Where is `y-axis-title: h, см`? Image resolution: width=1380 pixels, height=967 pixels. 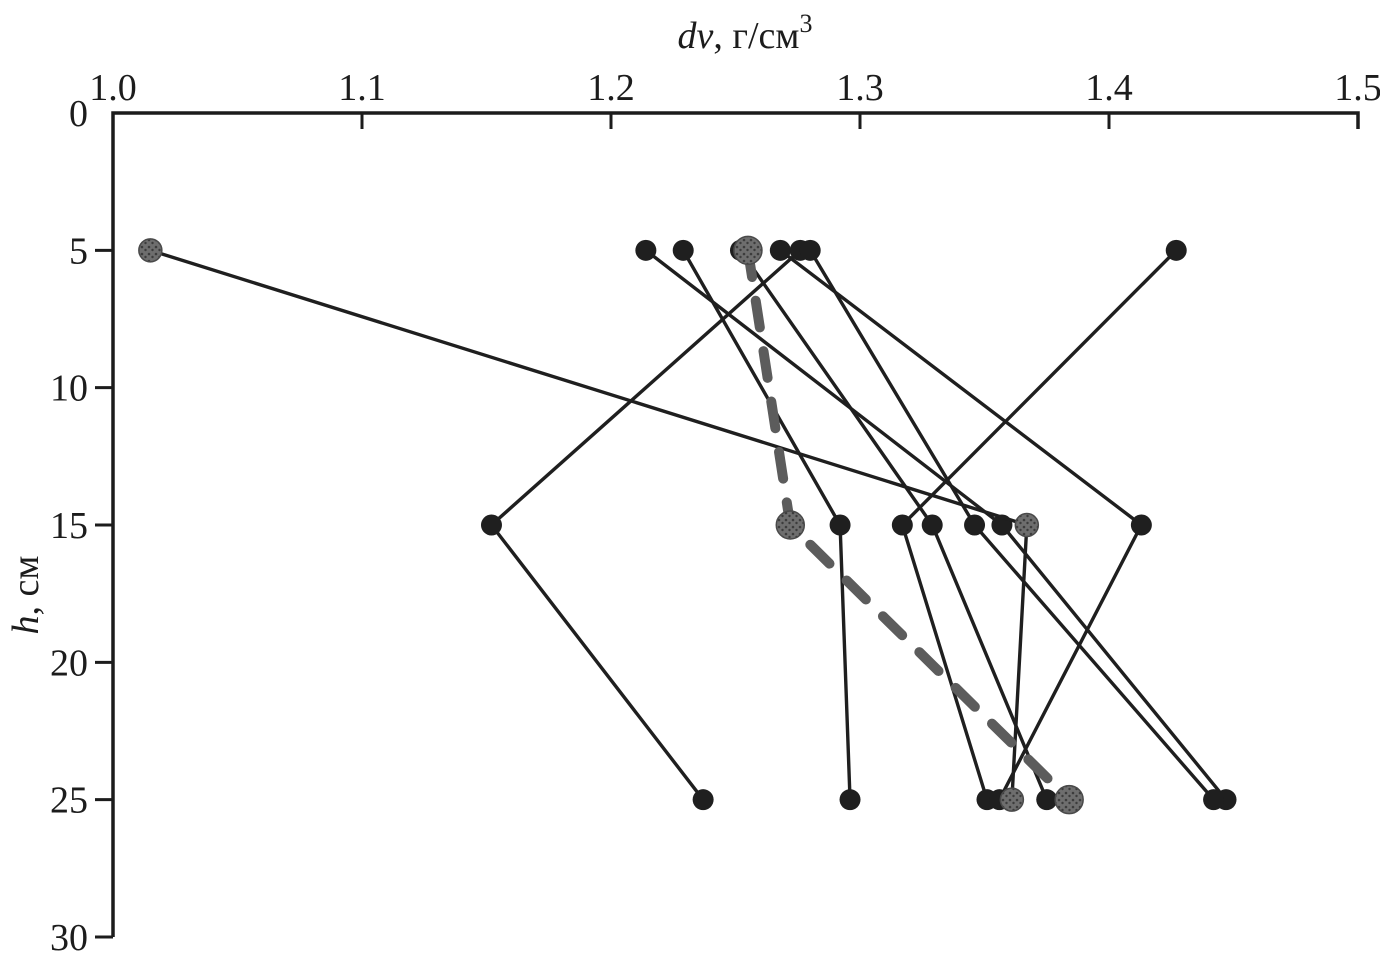 y-axis-title: h, см is located at coordinates (26, 595).